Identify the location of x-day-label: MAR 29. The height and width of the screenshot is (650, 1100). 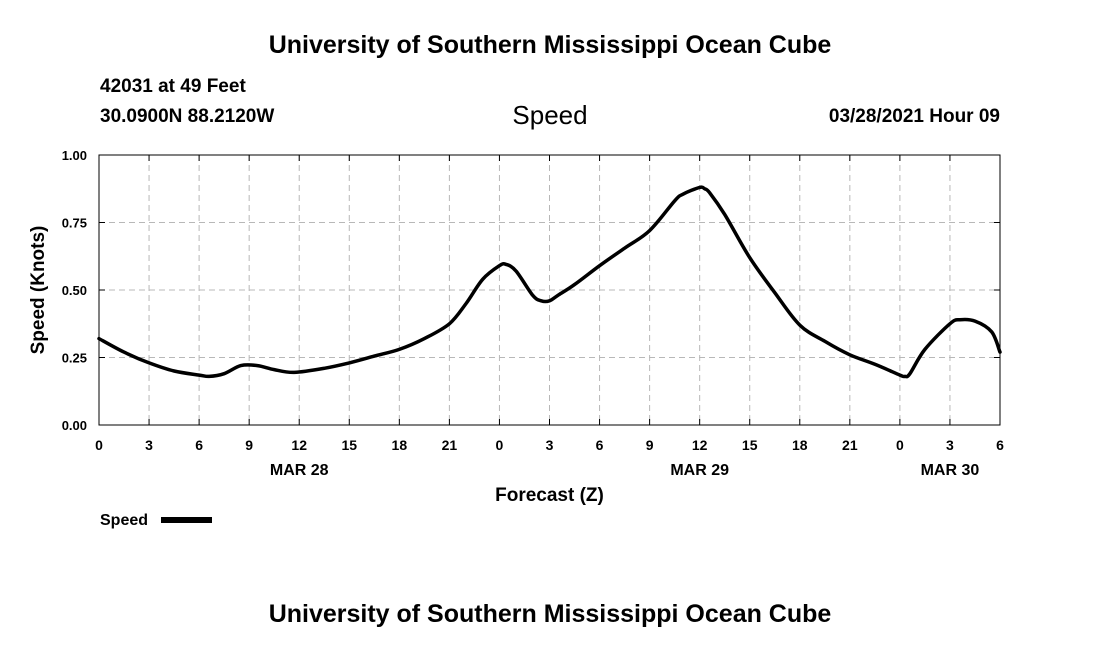
(699, 470).